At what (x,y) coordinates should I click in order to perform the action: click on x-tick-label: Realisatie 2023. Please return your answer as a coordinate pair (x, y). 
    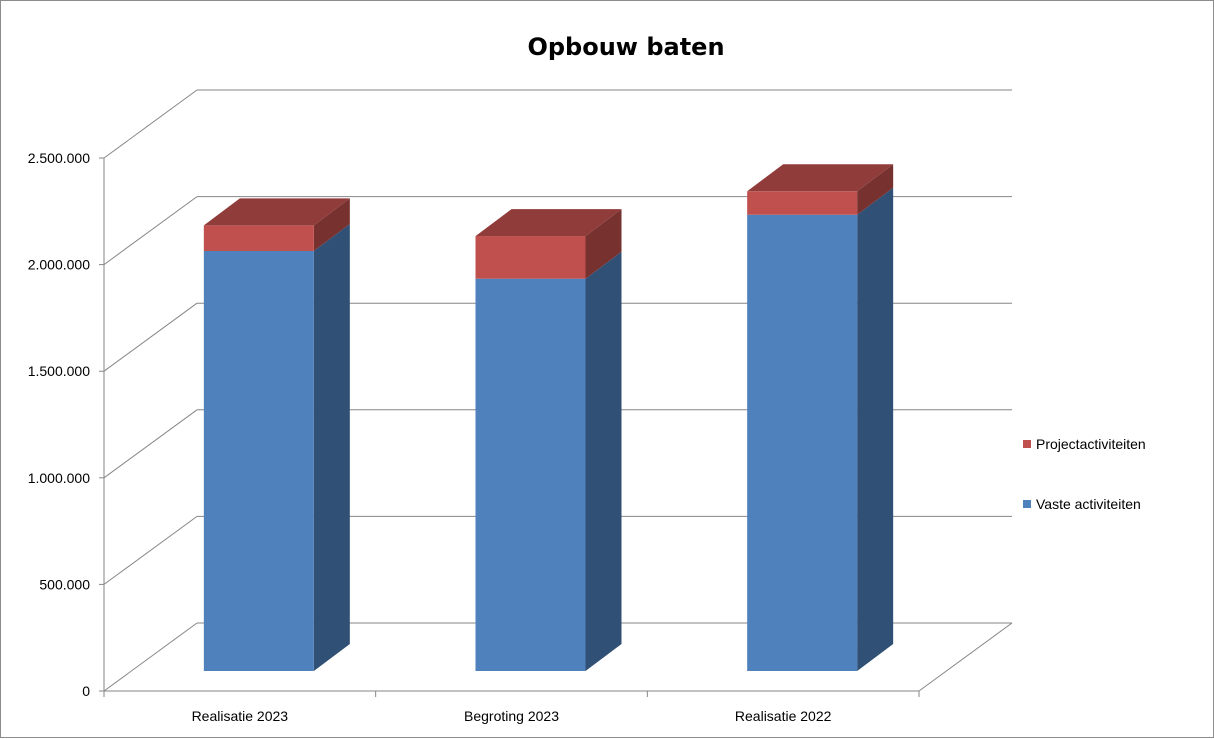
    Looking at the image, I should click on (240, 716).